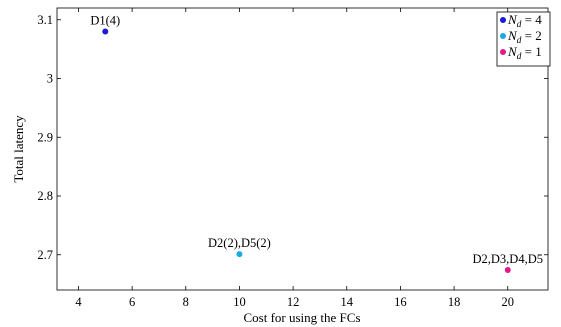  What do you see at coordinates (105, 21) in the screenshot?
I see `data-point-label: D1(4)` at bounding box center [105, 21].